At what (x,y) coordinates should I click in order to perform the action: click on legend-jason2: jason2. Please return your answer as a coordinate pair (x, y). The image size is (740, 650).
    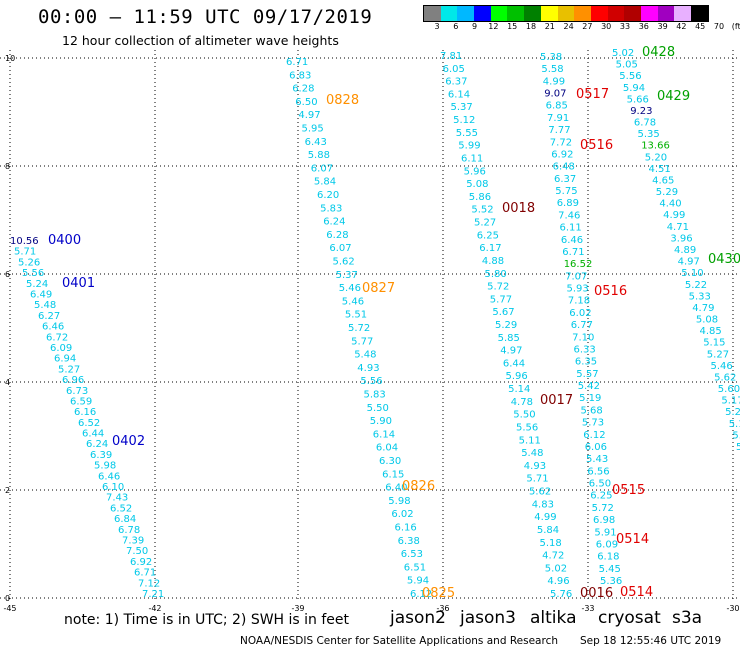
    Looking at the image, I should click on (418, 618).